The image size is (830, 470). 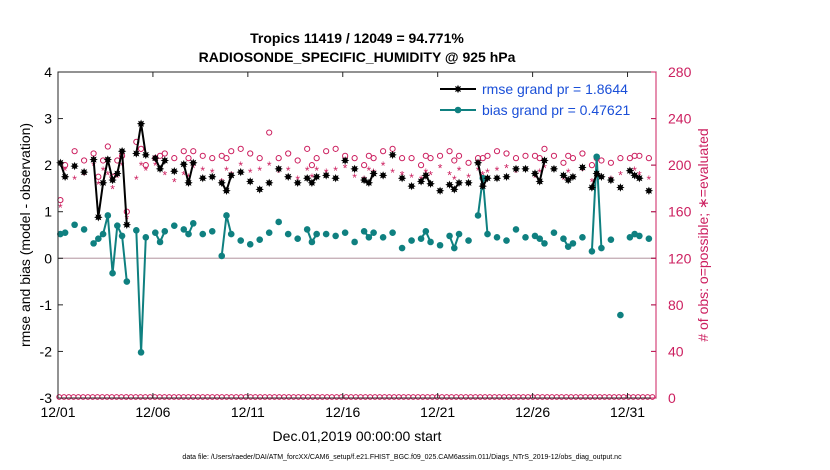 What do you see at coordinates (48, 212) in the screenshot?
I see `y-tick-label: 1` at bounding box center [48, 212].